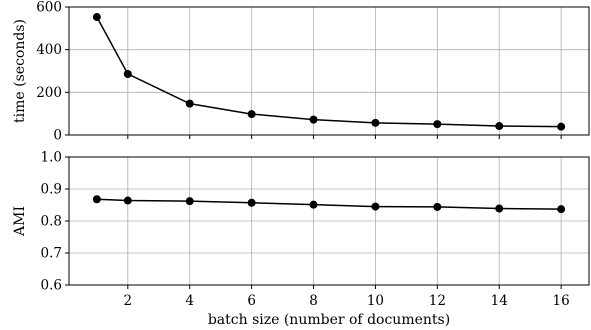 The width and height of the screenshot is (591, 330). I want to click on x-tick-label: 12, so click(437, 301).